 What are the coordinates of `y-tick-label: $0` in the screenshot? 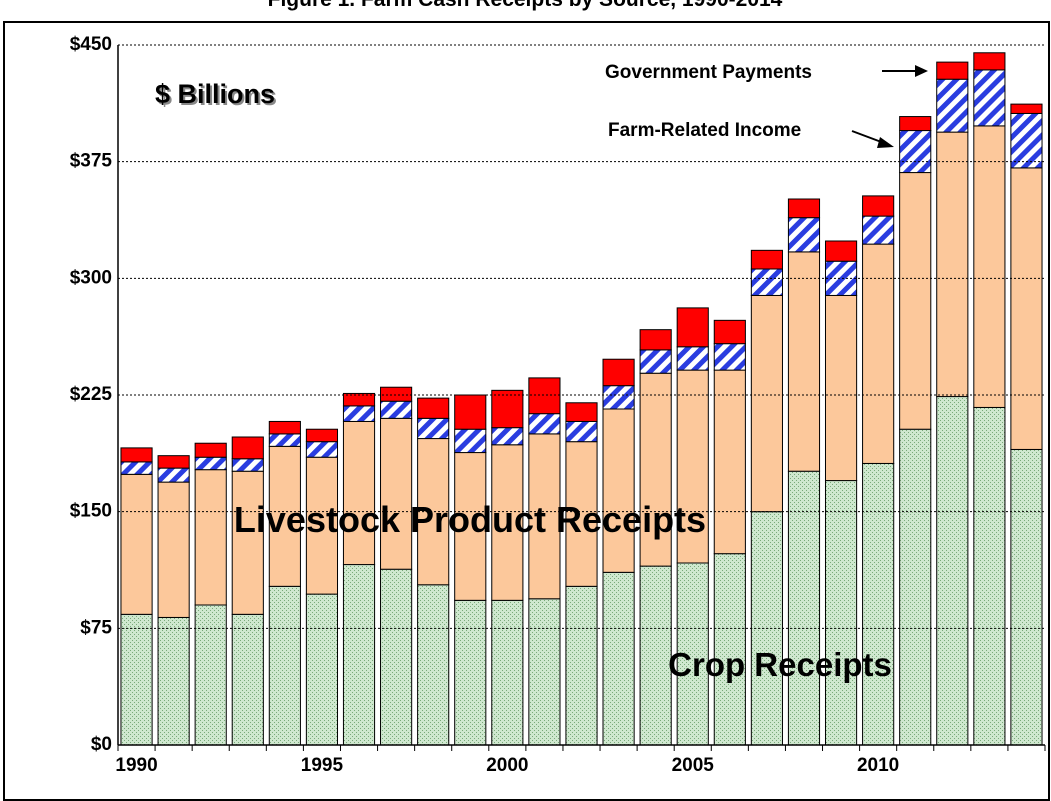 It's located at (101, 744).